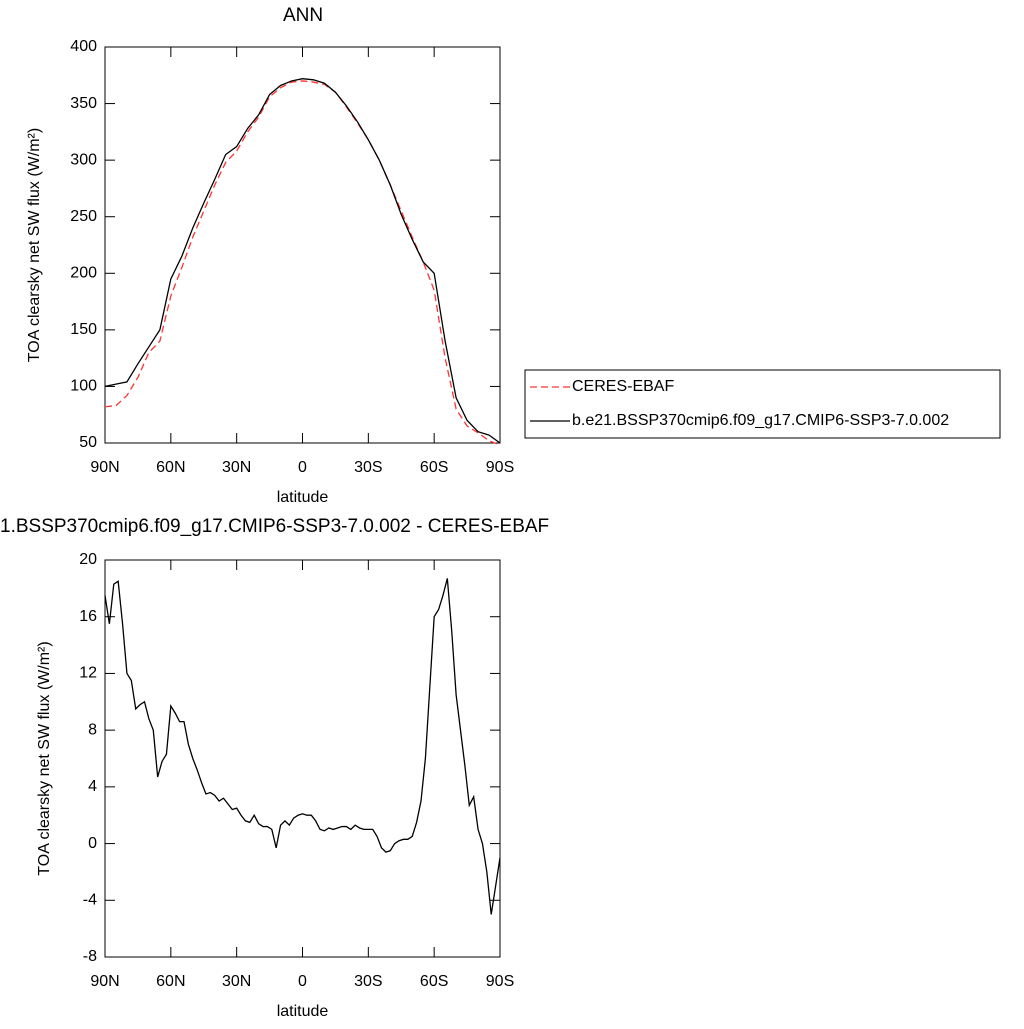  What do you see at coordinates (83, 159) in the screenshot?
I see `y-tick-label: 300` at bounding box center [83, 159].